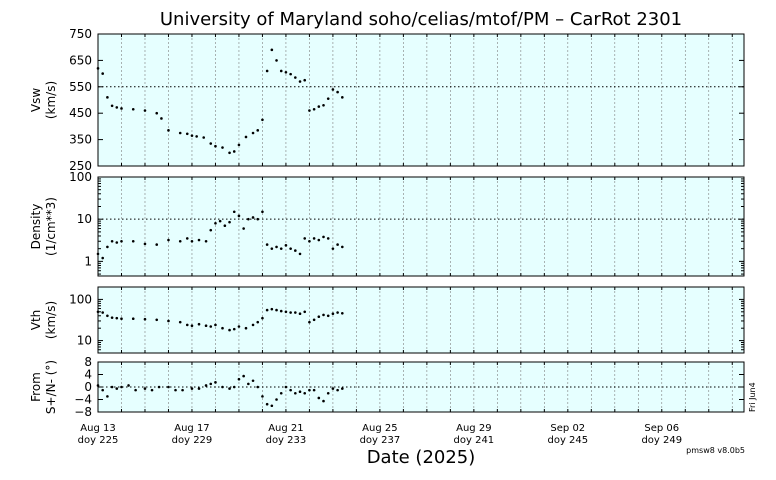 This screenshot has width=776, height=480. What do you see at coordinates (80, 34) in the screenshot?
I see `y-tick-label-vsw: 750` at bounding box center [80, 34].